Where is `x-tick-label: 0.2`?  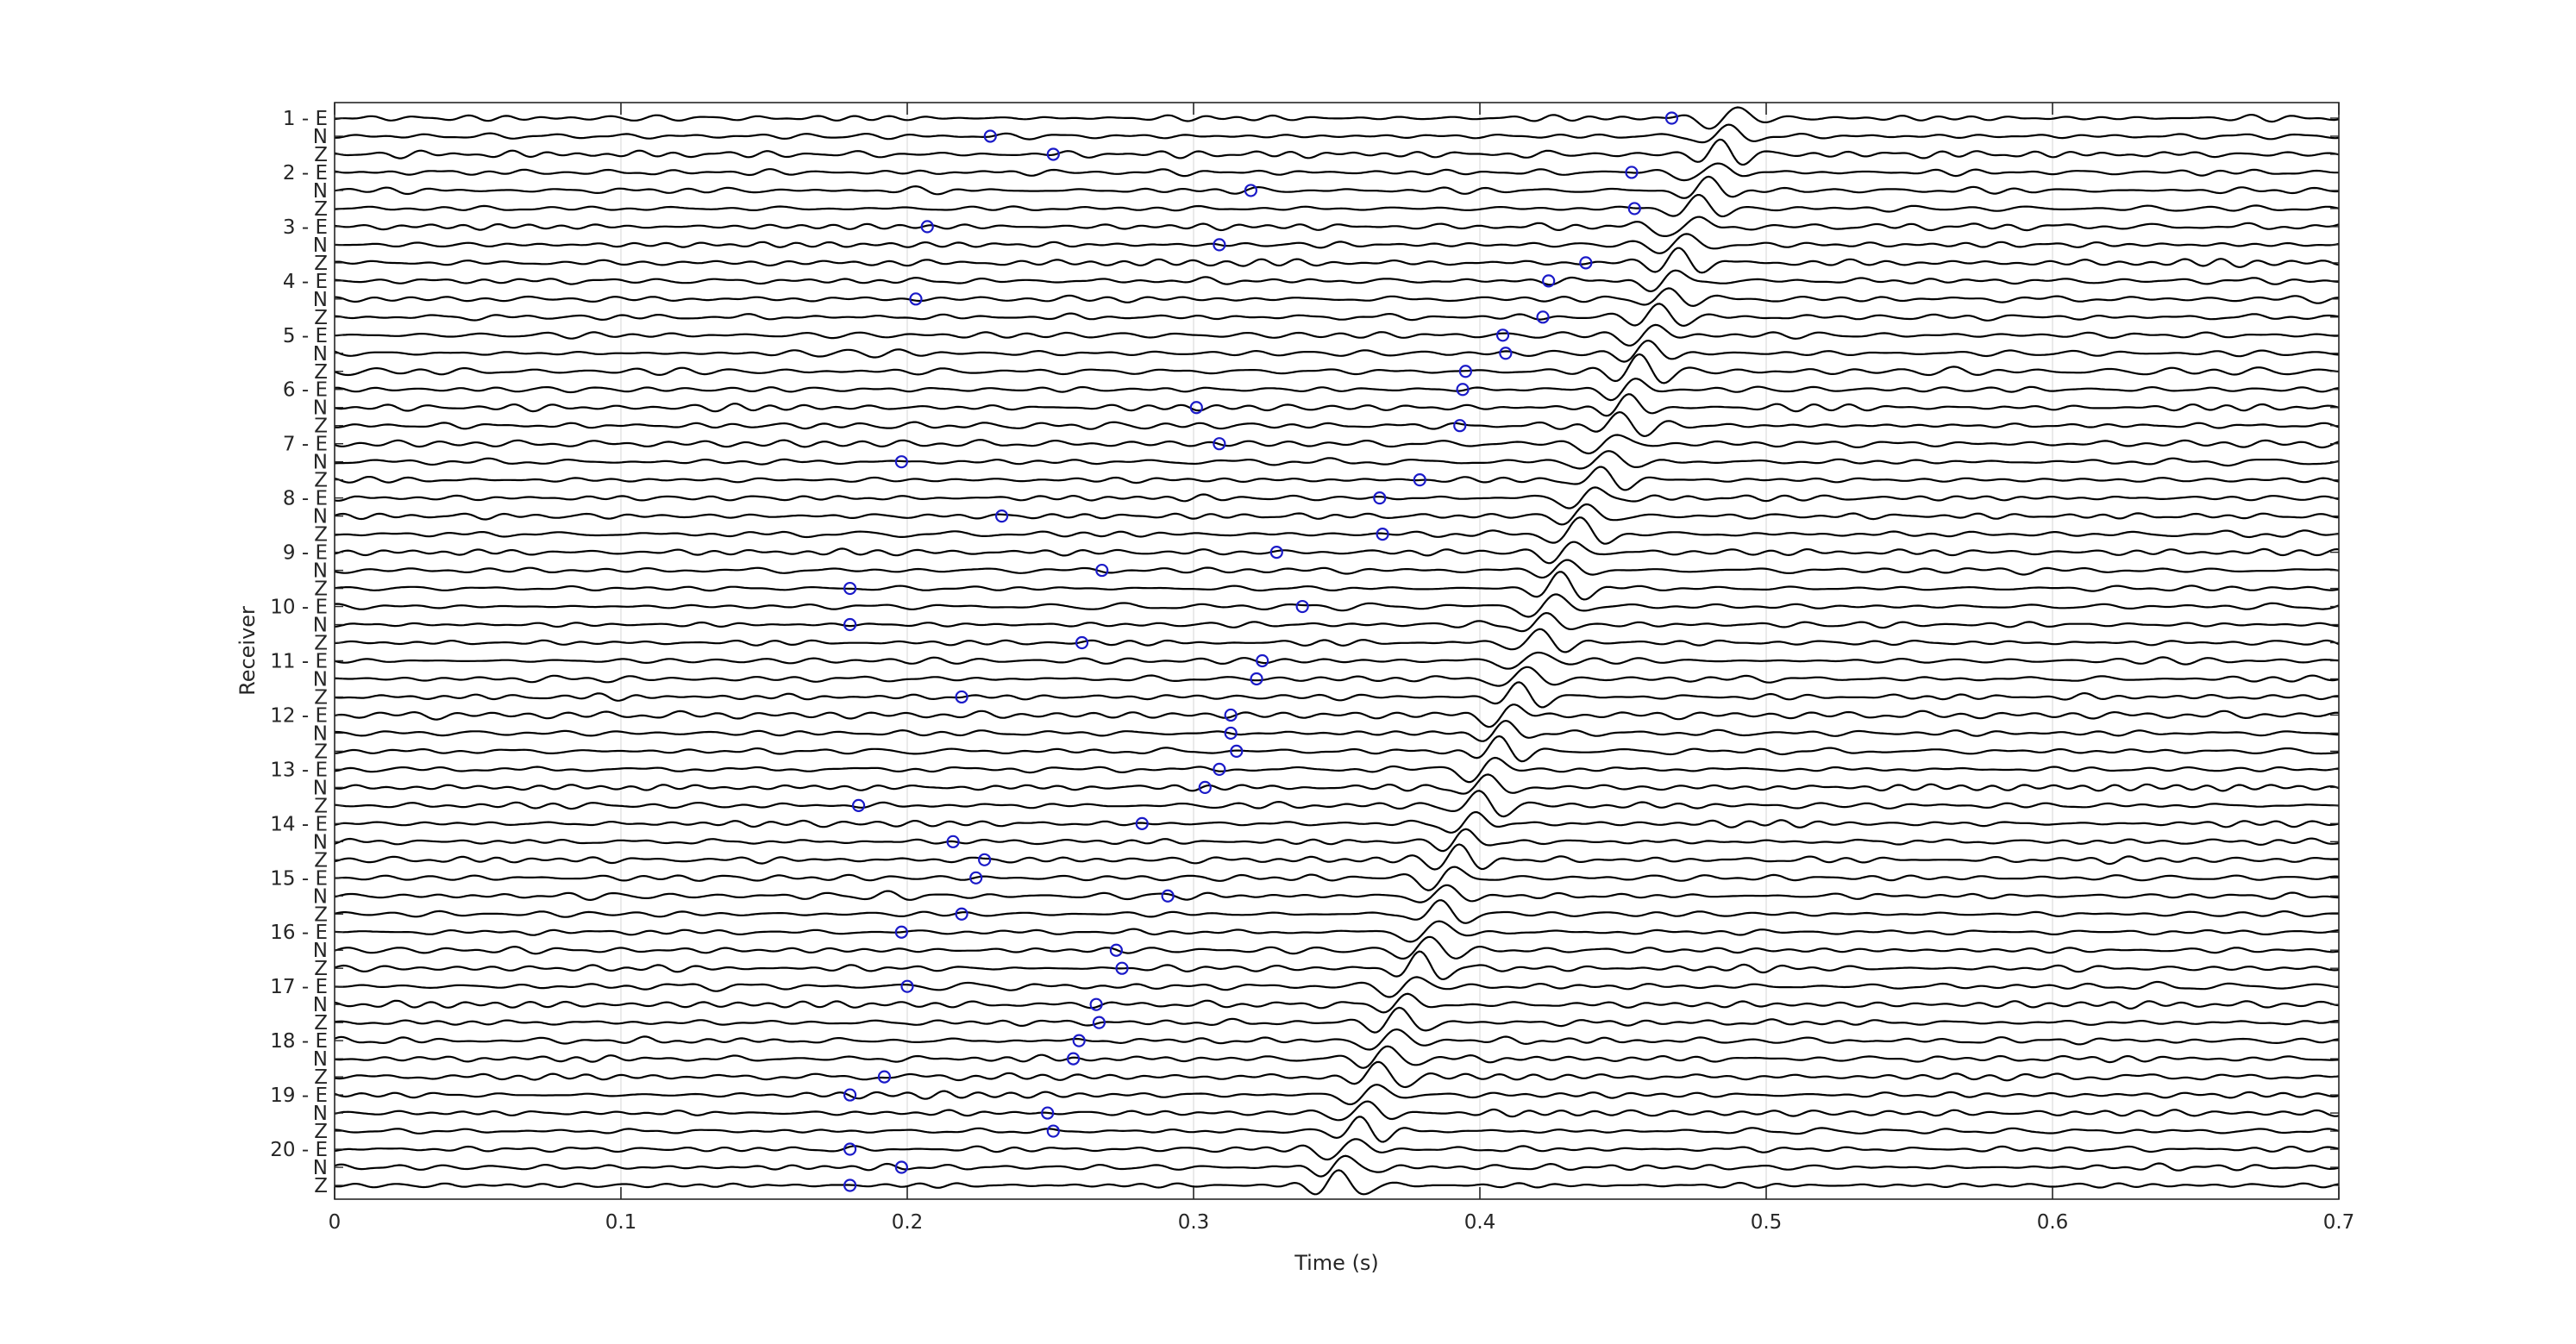 x-tick-label: 0.2 is located at coordinates (908, 1222).